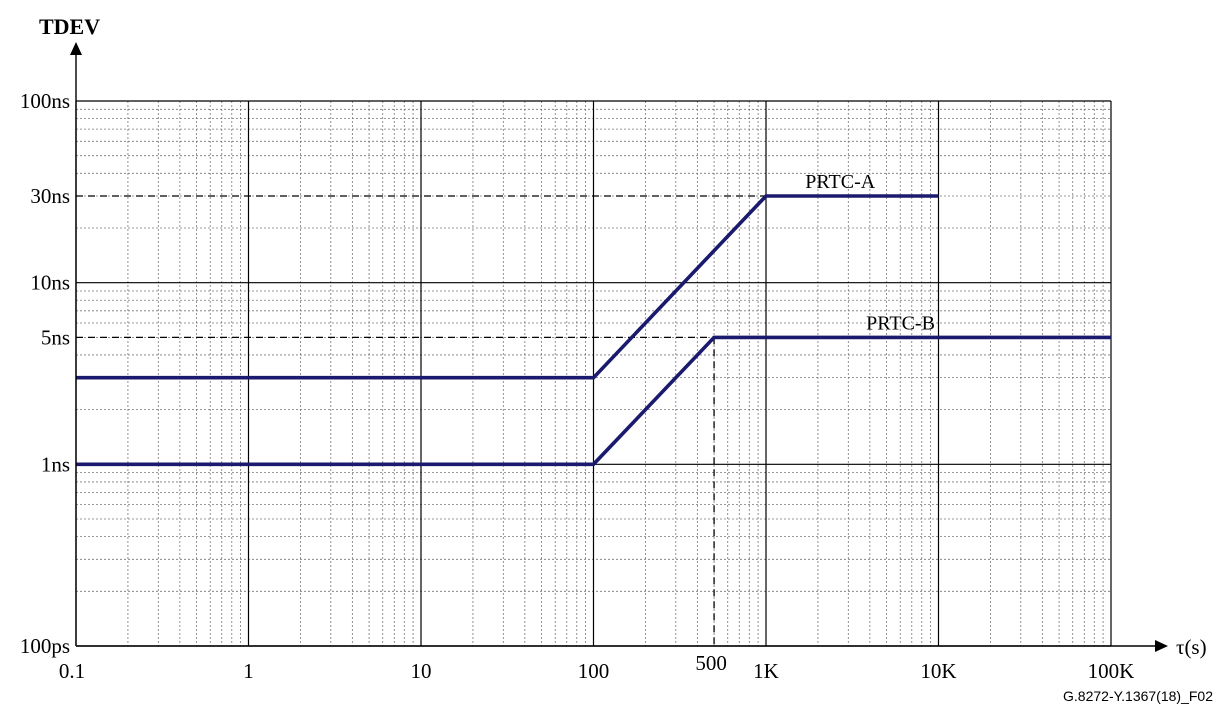  What do you see at coordinates (45, 373) in the screenshot?
I see `y-tick-labels: 100ps 1ns 5ns 10ns 30ns 100ns` at bounding box center [45, 373].